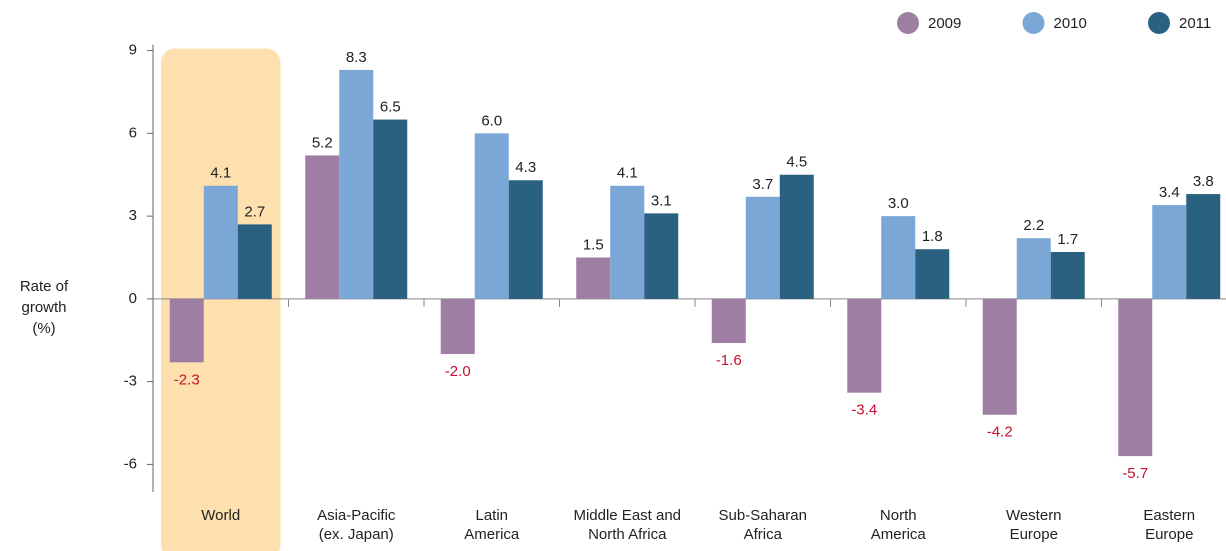 Image resolution: width=1226 pixels, height=551 pixels. I want to click on value-label: -3.4, so click(864, 410).